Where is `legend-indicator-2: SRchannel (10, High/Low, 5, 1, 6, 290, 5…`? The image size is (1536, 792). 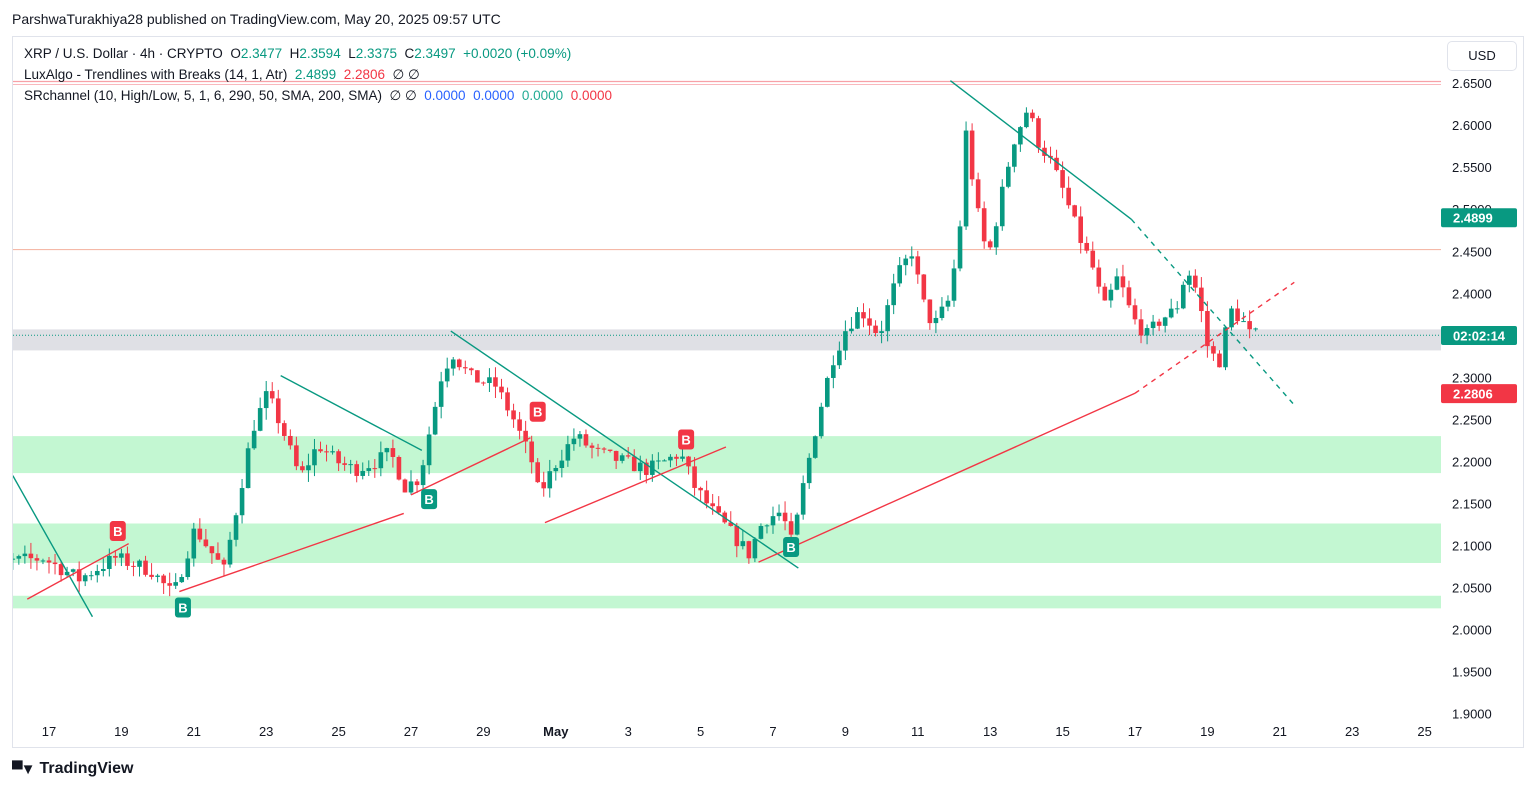
legend-indicator-2: SRchannel (10, High/Low, 5, 1, 6, 290, 5… is located at coordinates (318, 96).